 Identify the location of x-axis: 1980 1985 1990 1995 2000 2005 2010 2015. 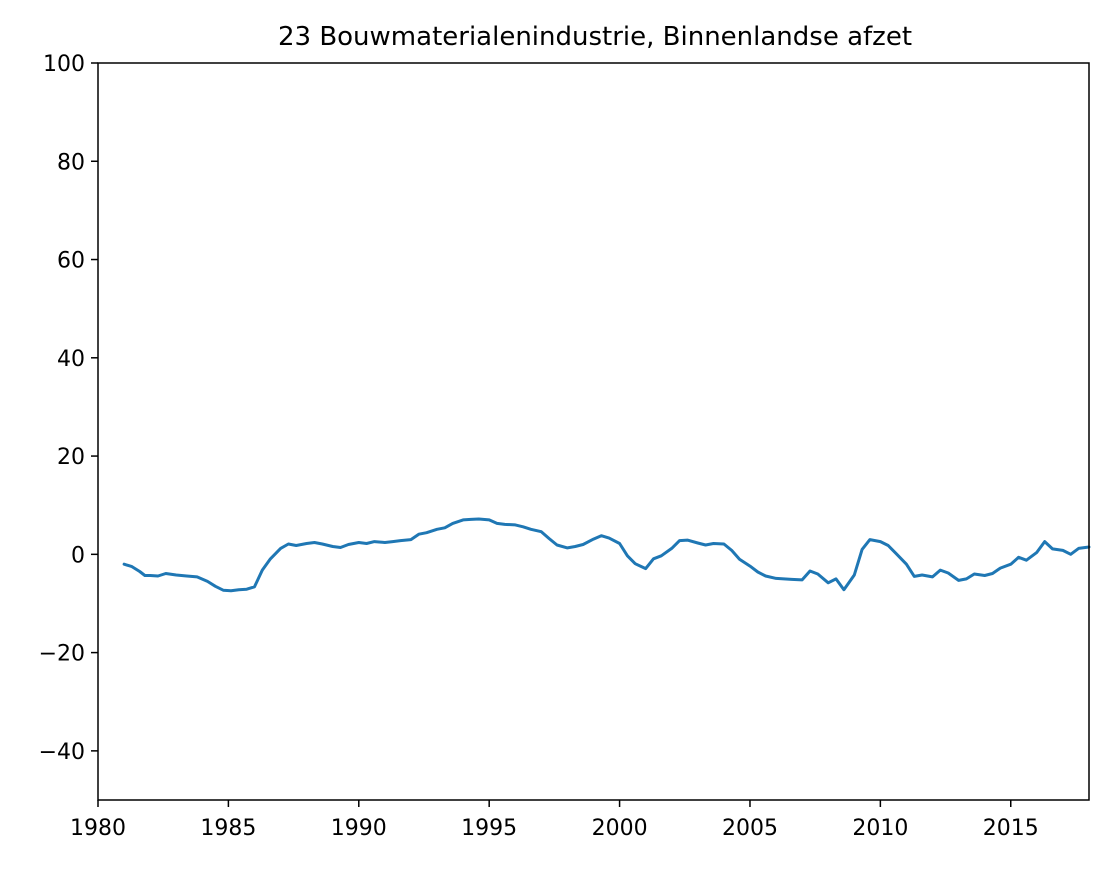
(554, 820).